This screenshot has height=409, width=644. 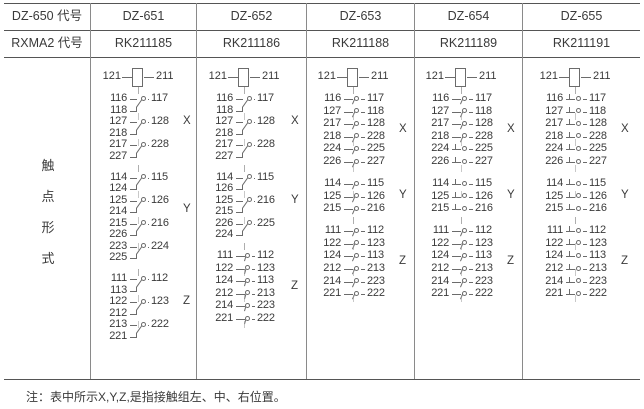 What do you see at coordinates (322, 57) in the screenshot?
I see `table-rule-after-row2` at bounding box center [322, 57].